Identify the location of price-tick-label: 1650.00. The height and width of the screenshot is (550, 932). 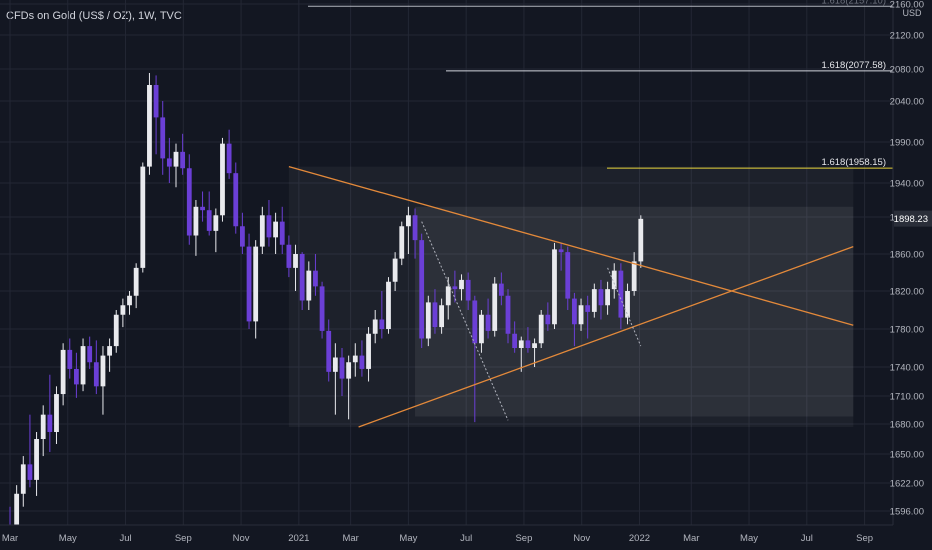
(907, 455).